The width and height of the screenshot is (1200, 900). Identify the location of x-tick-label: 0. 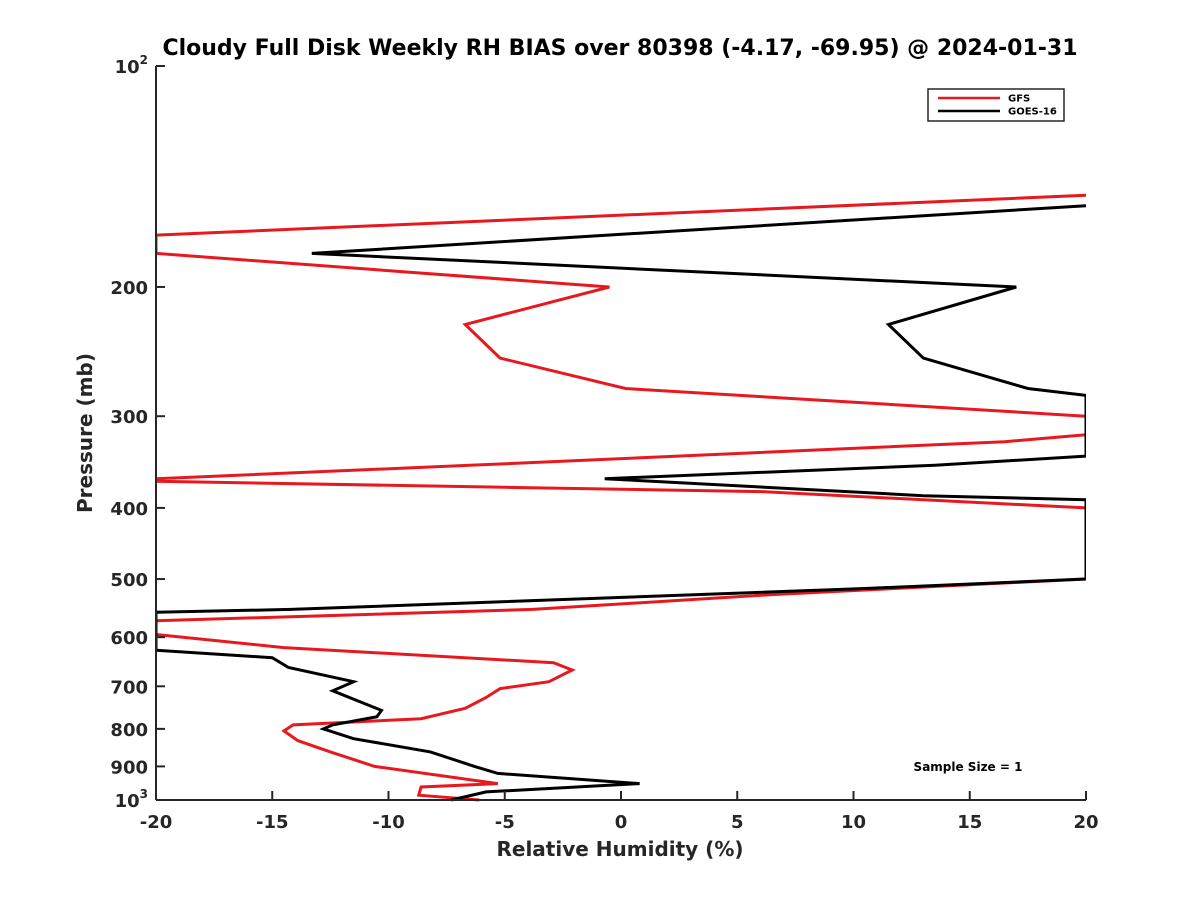
(621, 822).